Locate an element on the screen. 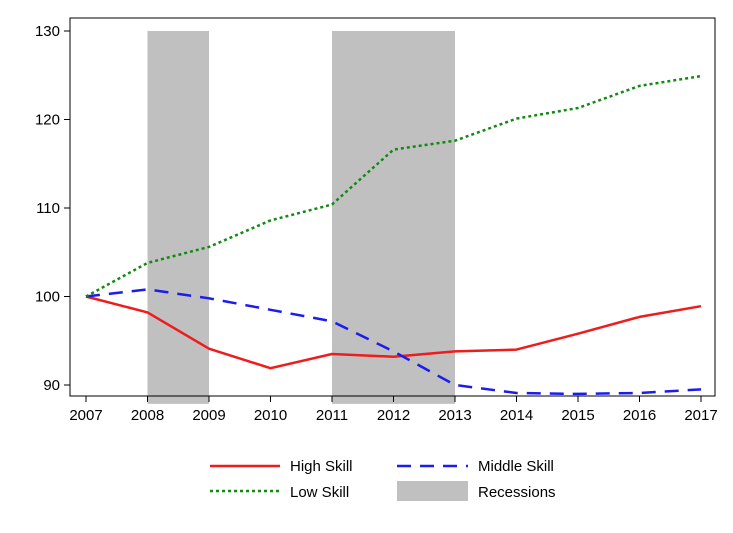 This screenshot has width=733, height=533. legend-swatch-recessions is located at coordinates (432, 491).